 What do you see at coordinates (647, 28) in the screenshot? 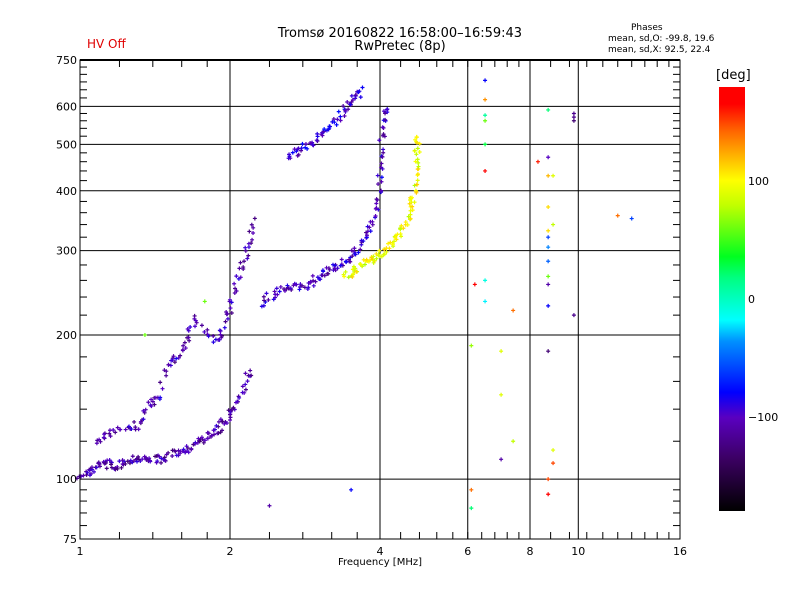
I see `phases-title: Phases` at bounding box center [647, 28].